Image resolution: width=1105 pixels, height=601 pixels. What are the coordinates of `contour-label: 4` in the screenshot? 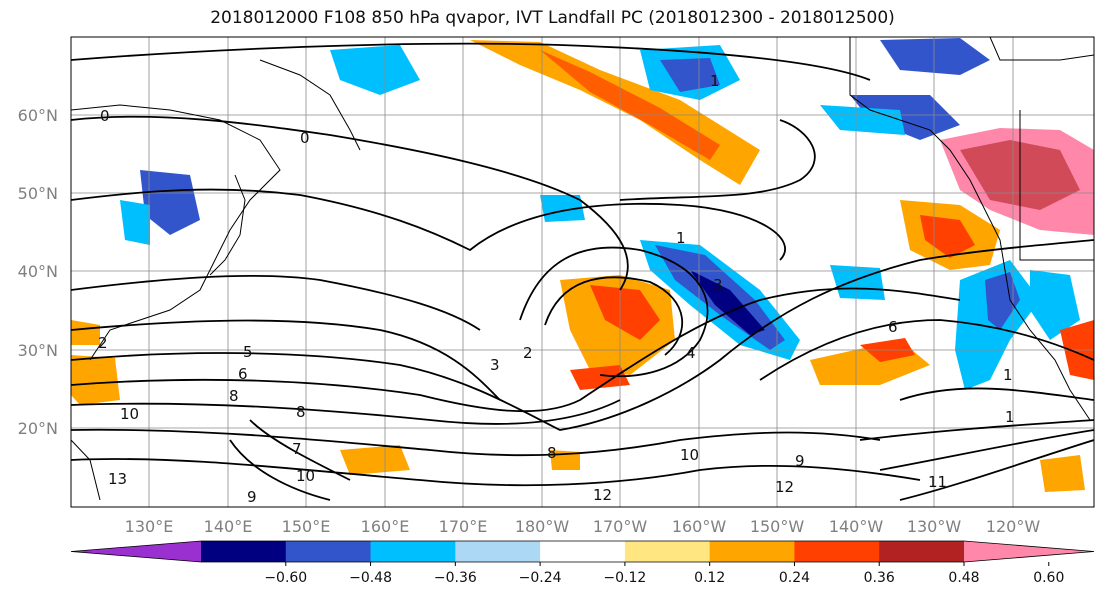 It's located at (691, 353).